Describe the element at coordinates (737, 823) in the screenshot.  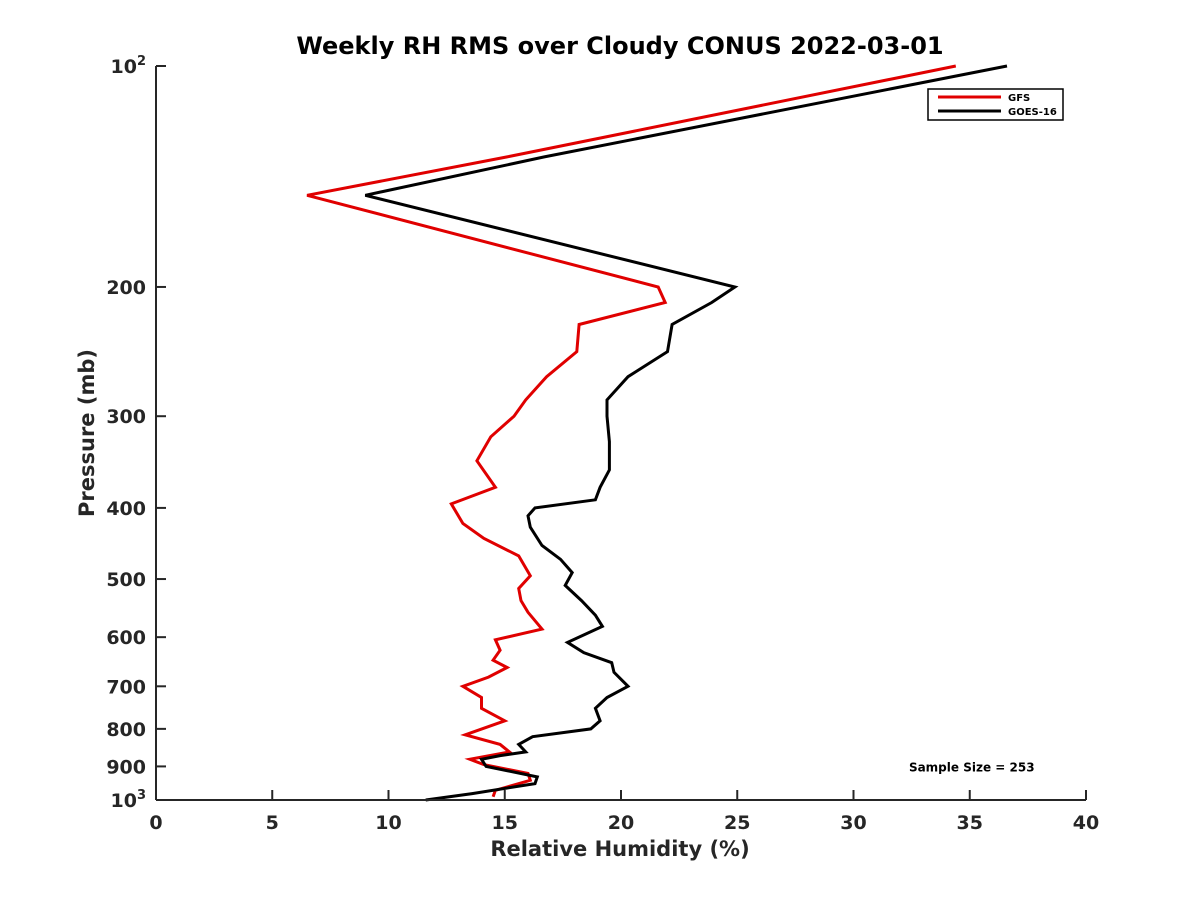
I see `x-tick-label: 25` at that location.